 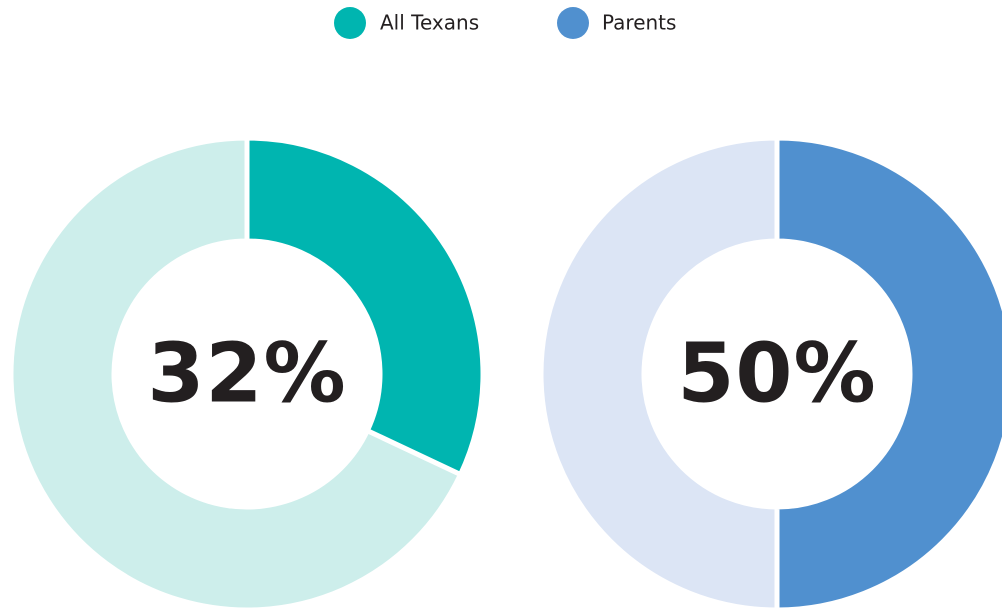 What do you see at coordinates (429, 23) in the screenshot?
I see `legend-label: All Texans` at bounding box center [429, 23].